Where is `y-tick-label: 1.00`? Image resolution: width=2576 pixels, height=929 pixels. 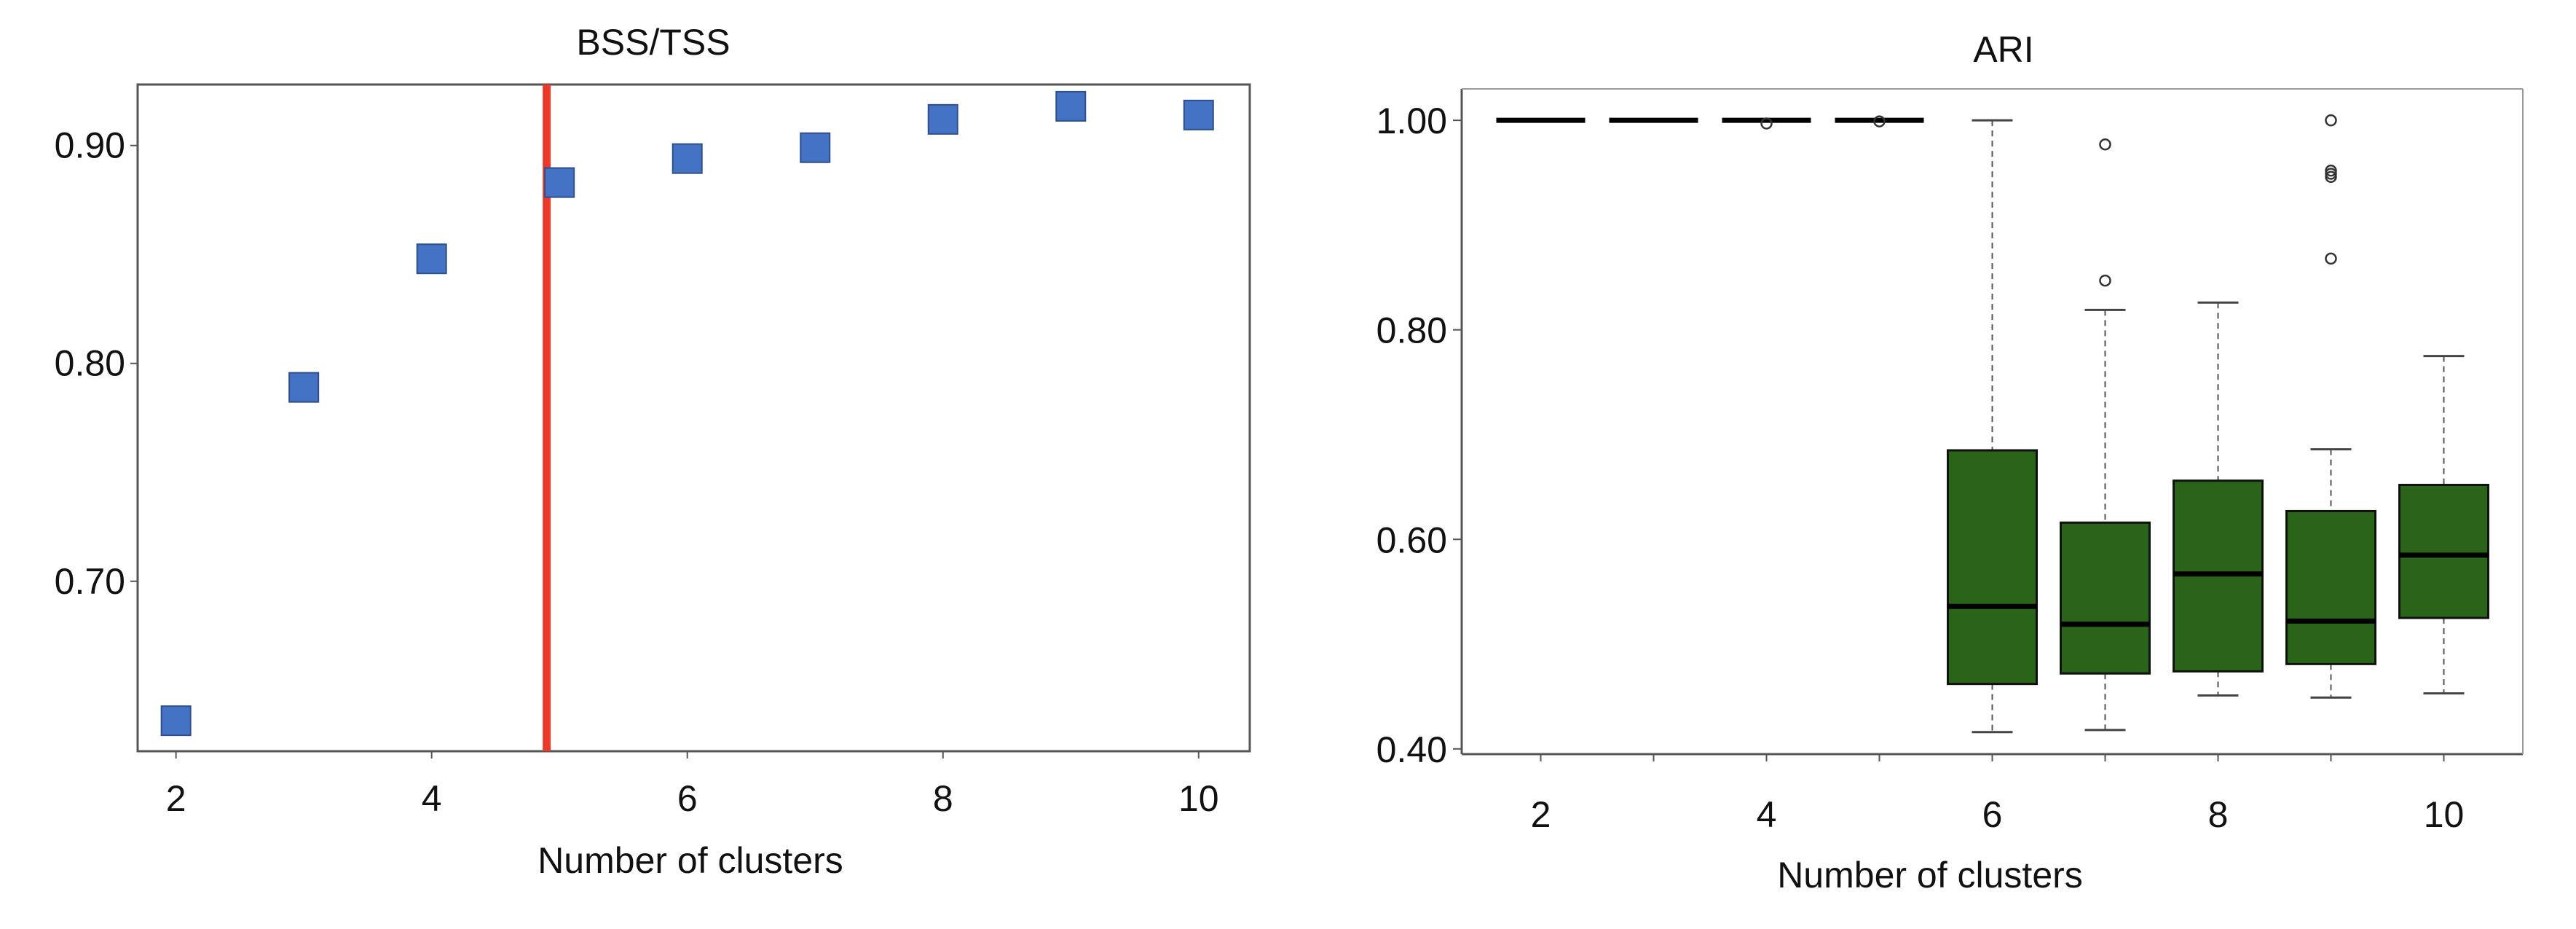 y-tick-label: 1.00 is located at coordinates (1411, 121).